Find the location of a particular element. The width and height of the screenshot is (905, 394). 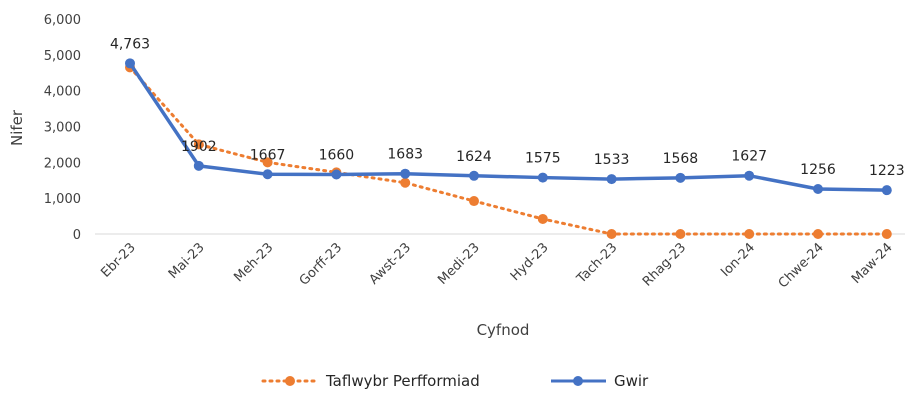

y-tick-label: 3,000 is located at coordinates (62, 128).